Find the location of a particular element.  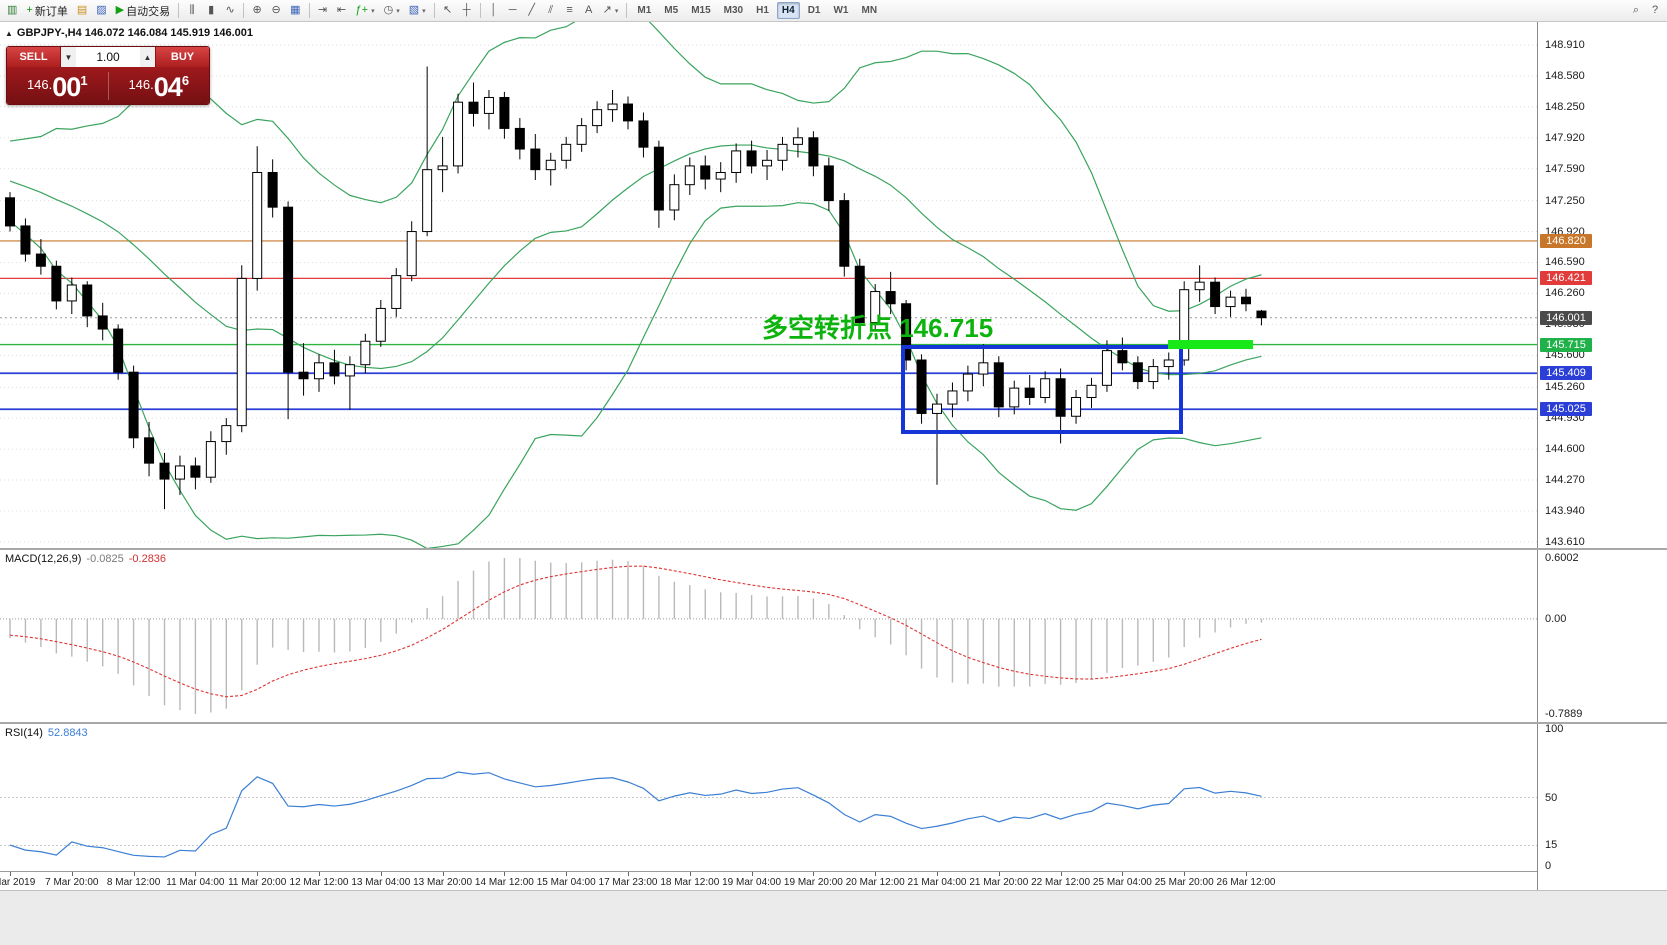

chart-shift-icon: ⇤ is located at coordinates (341, 10).